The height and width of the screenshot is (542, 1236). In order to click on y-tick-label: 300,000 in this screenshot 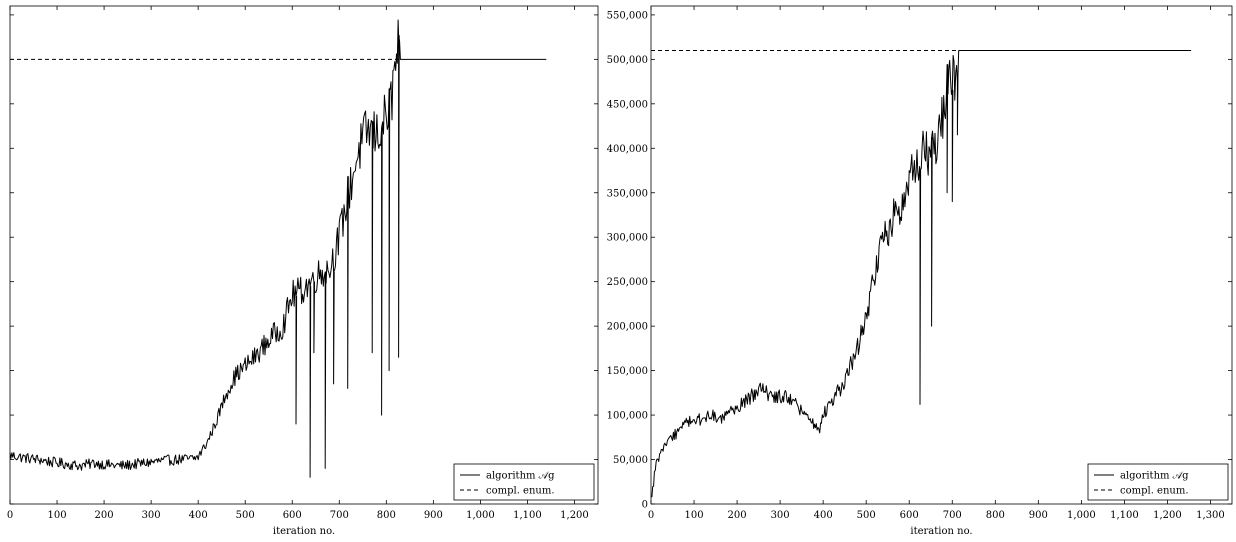, I will do `click(627, 238)`.